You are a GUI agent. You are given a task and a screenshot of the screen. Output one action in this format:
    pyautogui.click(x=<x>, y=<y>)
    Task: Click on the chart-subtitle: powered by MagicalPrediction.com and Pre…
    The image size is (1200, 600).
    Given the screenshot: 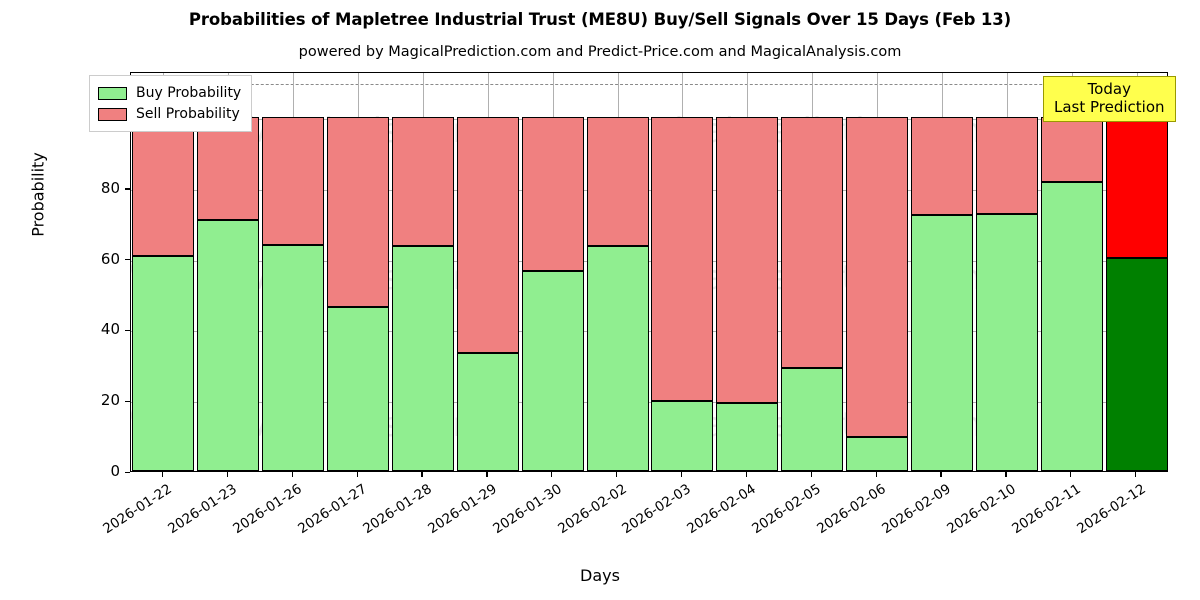 What is the action you would take?
    pyautogui.click(x=600, y=52)
    